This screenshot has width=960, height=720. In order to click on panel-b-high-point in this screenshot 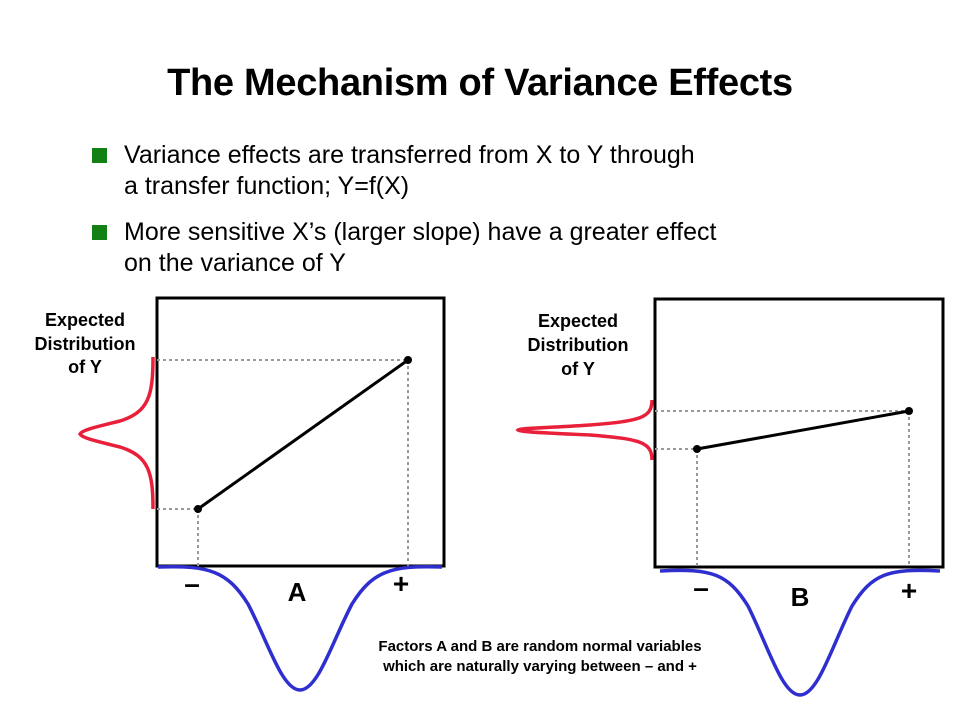, I will do `click(909, 411)`.